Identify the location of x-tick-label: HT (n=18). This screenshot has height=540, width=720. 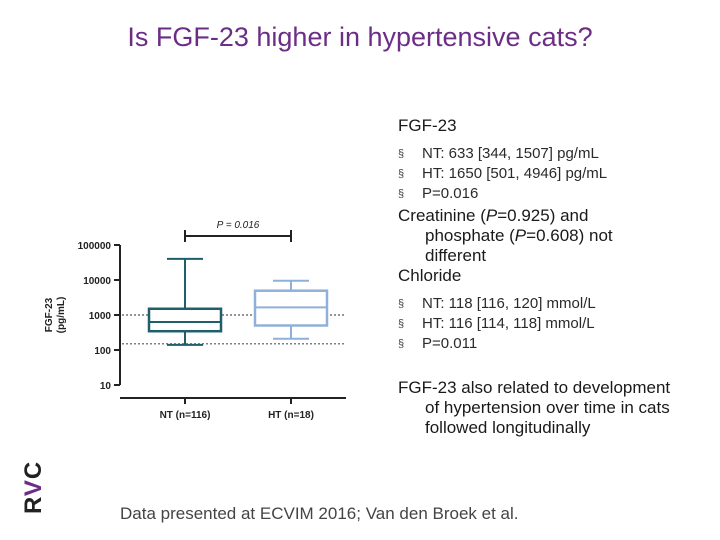
(291, 415).